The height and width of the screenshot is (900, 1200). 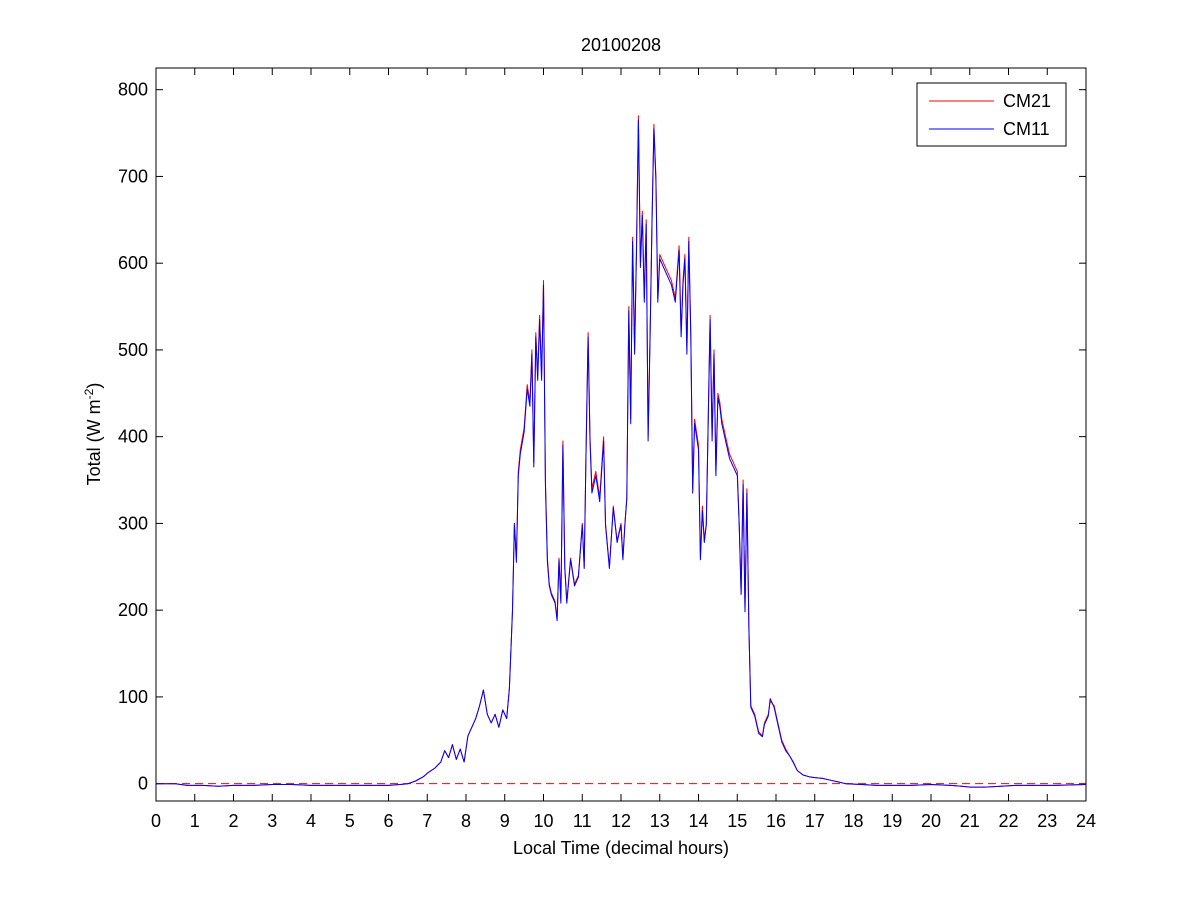 What do you see at coordinates (133, 263) in the screenshot?
I see `y-tick-label: 600` at bounding box center [133, 263].